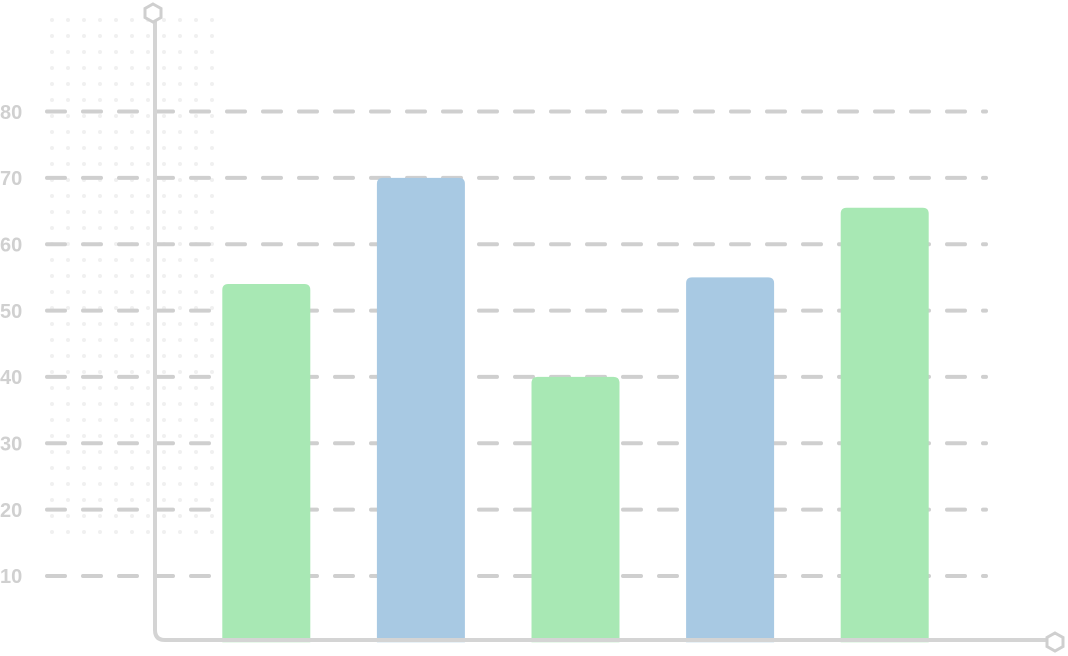 The image size is (1068, 656). Describe the element at coordinates (133, 276) in the screenshot. I see `dot-pattern` at that location.